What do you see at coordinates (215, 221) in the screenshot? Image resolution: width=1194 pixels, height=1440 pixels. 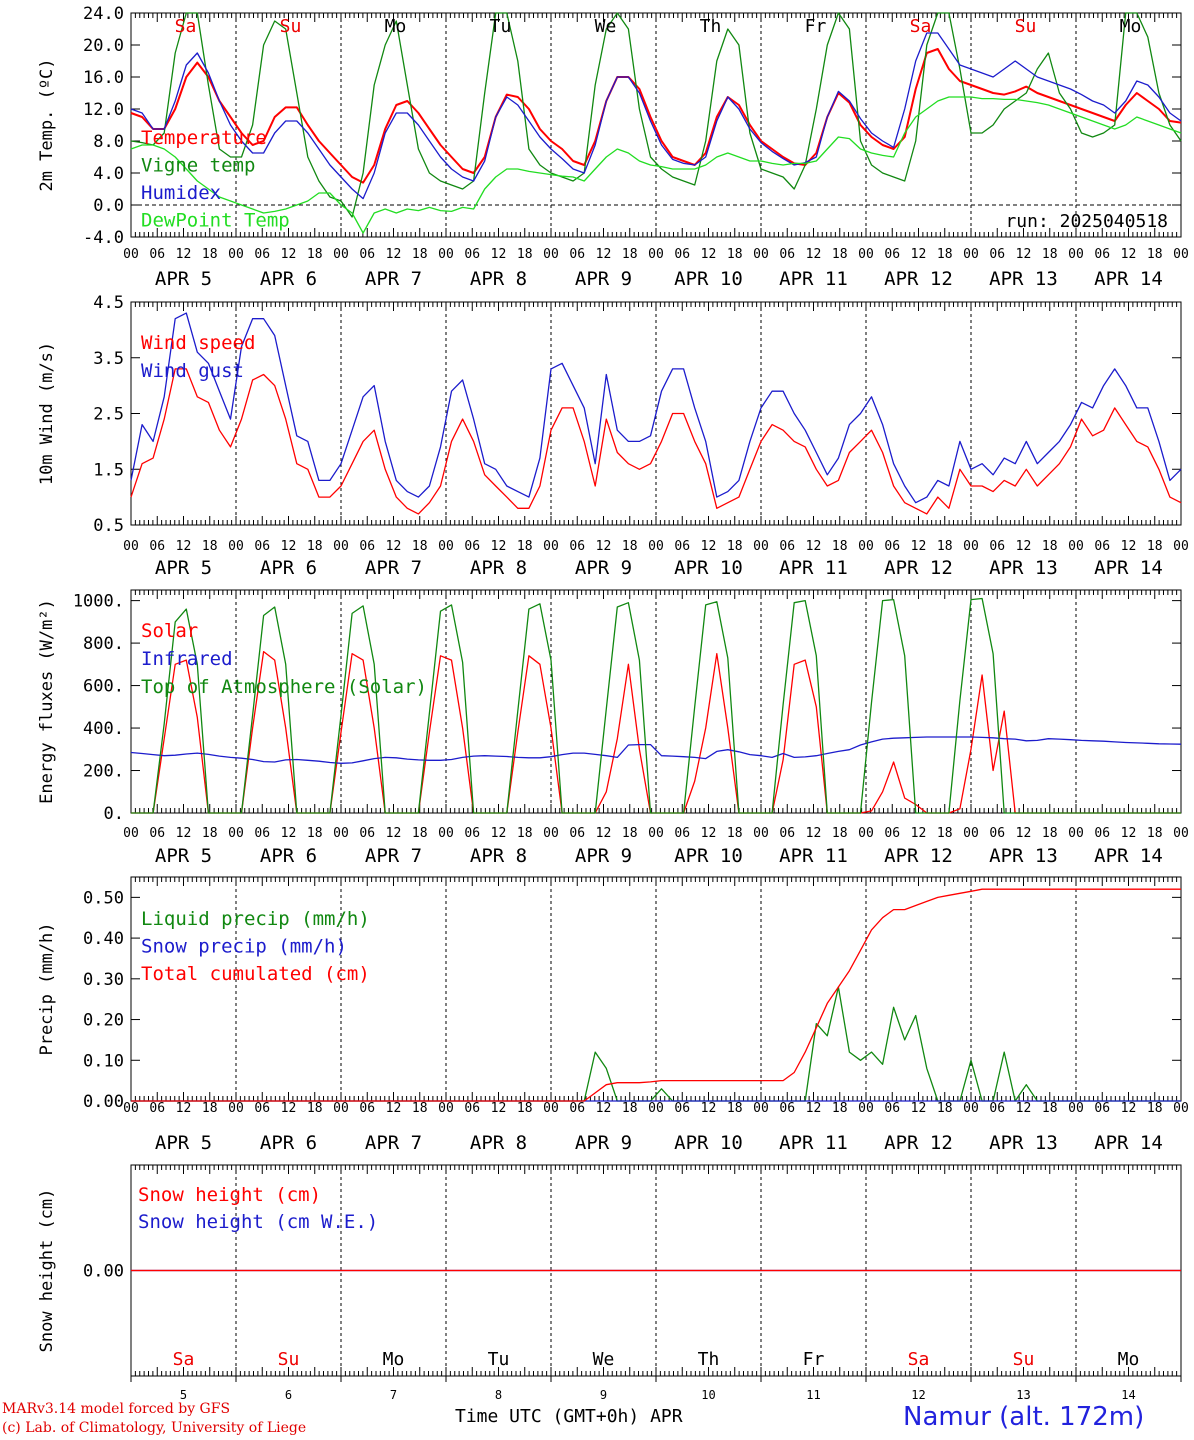 I see `legend-entry: DewPoint Temp` at bounding box center [215, 221].